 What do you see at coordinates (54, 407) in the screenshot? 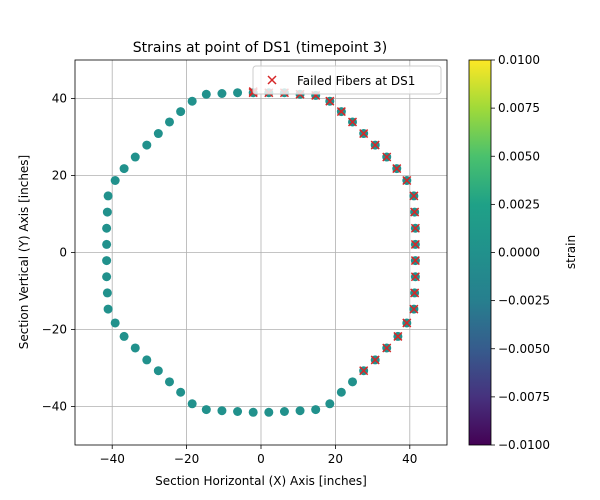
I see `y-tick-label: −40` at bounding box center [54, 407].